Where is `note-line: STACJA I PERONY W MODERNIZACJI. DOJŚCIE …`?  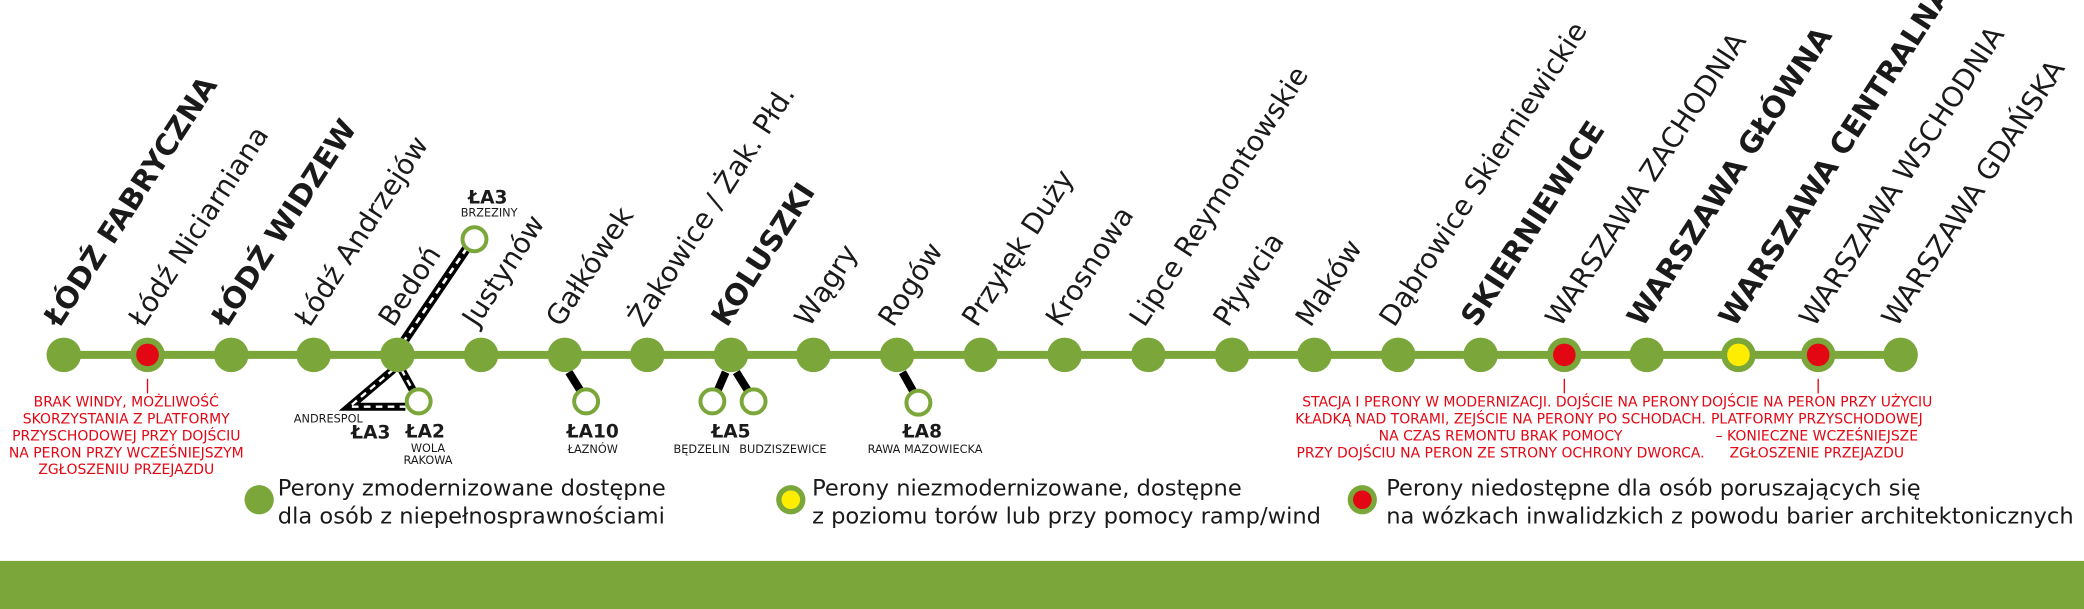 note-line: STACJA I PERONY W MODERNIZACJI. DOJŚCIE … is located at coordinates (1500, 402).